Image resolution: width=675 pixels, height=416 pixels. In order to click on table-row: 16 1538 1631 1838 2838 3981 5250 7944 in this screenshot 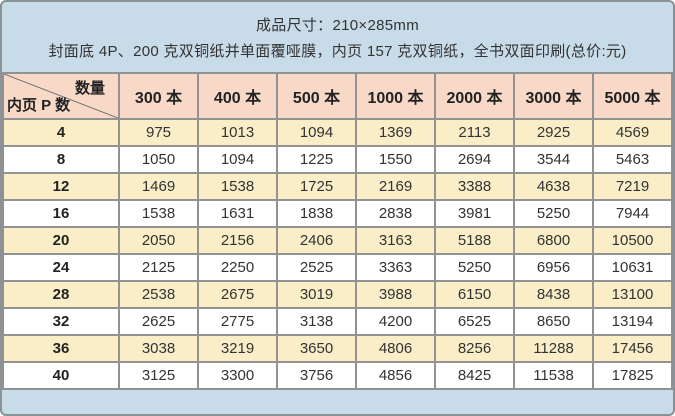, I will do `click(337, 213)`.